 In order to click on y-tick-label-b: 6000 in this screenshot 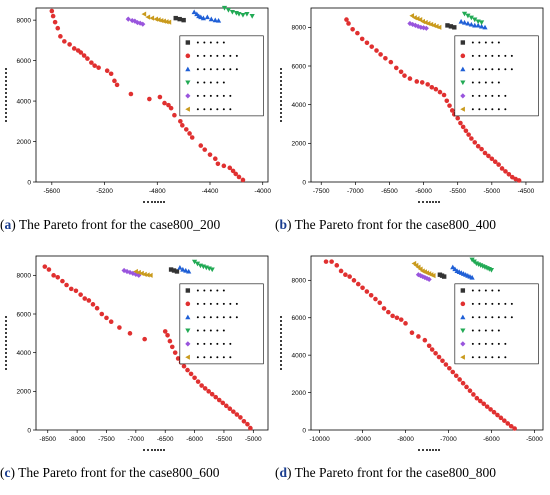, I will do `click(299, 66)`.